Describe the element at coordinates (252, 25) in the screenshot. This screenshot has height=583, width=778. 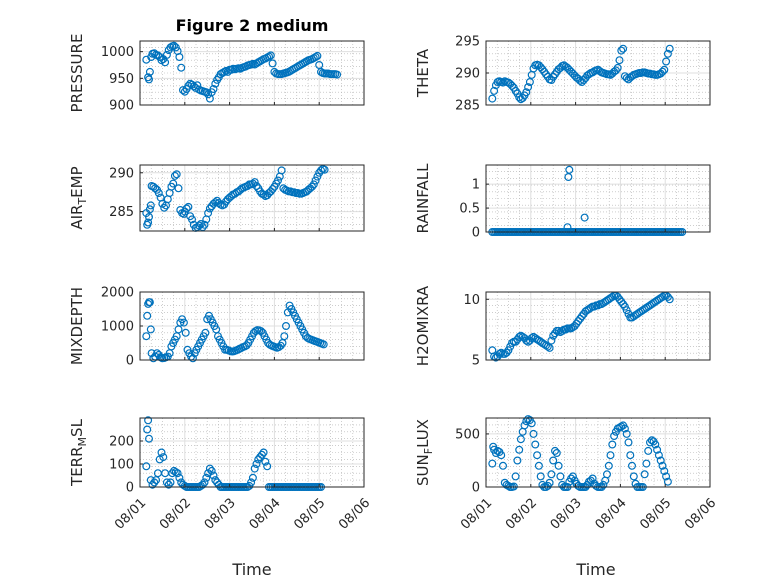
I see `figure-title: Figure 2 medium` at that location.